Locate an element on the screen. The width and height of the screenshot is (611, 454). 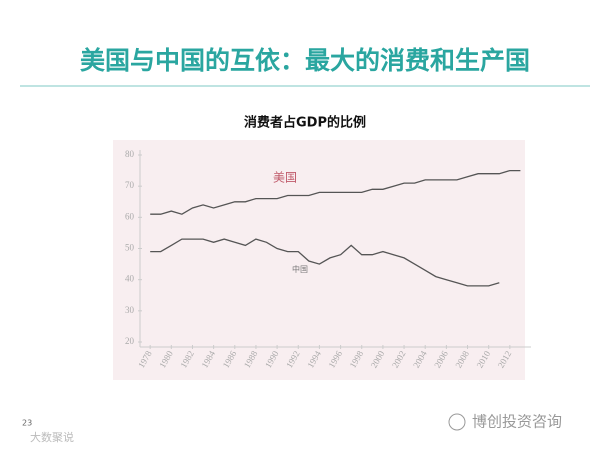
y-tick-label: 40 is located at coordinates (130, 279).